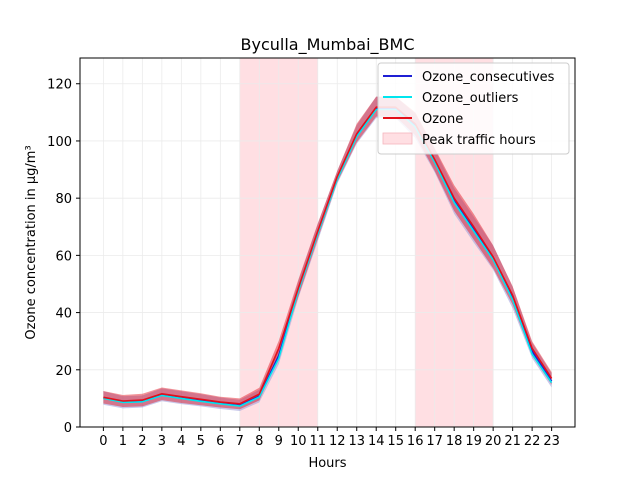 This screenshot has width=640, height=484. What do you see at coordinates (479, 140) in the screenshot?
I see `legend-label: Peak traffic hours` at bounding box center [479, 140].